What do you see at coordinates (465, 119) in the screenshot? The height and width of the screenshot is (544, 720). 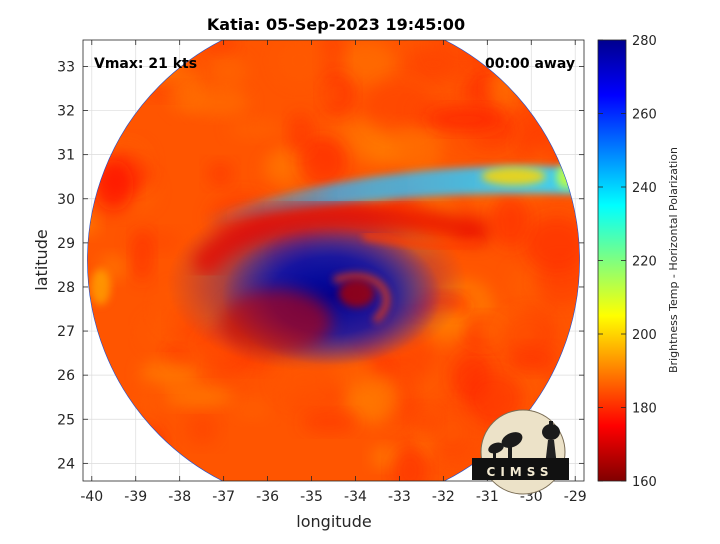 I see `cold-streak` at bounding box center [465, 119].